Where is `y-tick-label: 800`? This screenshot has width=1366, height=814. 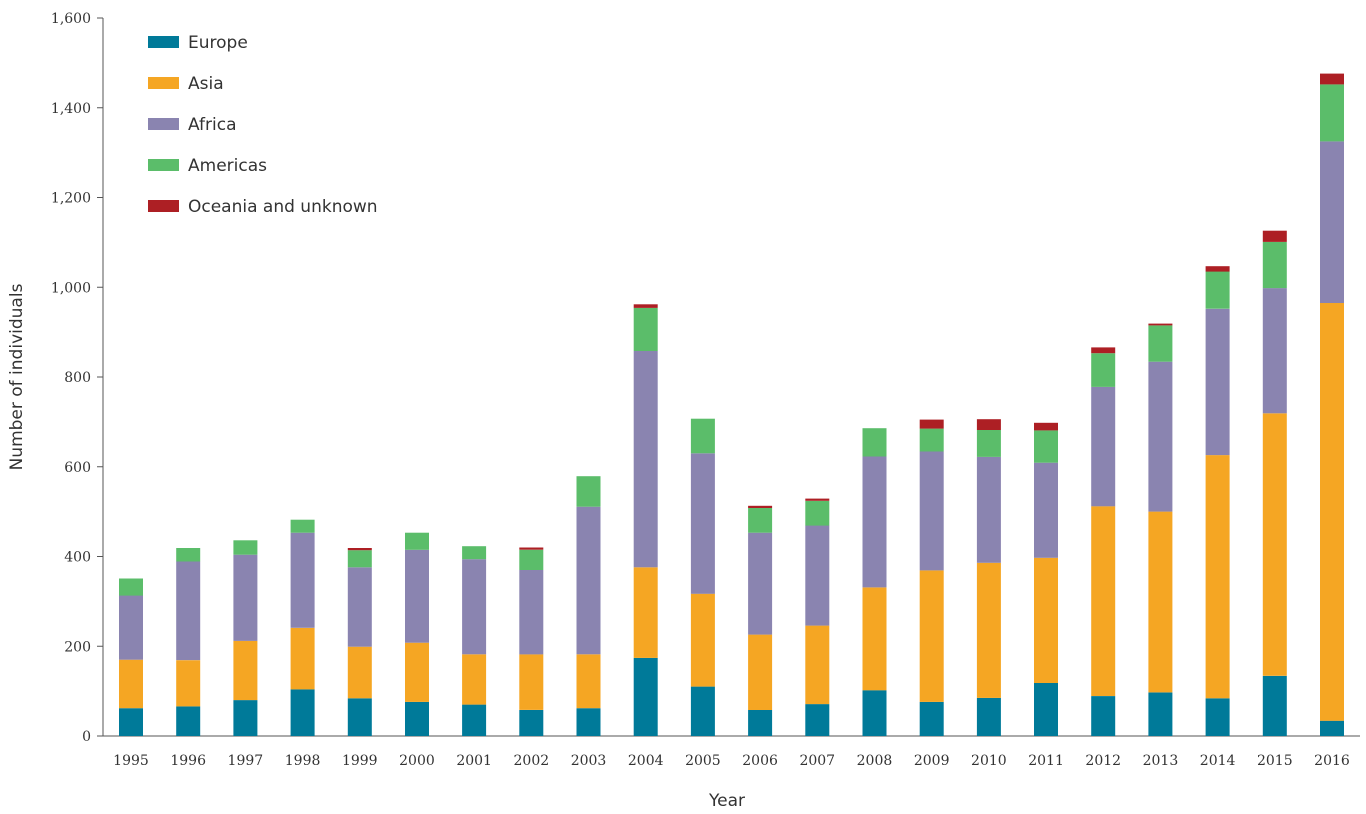 y-tick-label: 800 is located at coordinates (77, 378).